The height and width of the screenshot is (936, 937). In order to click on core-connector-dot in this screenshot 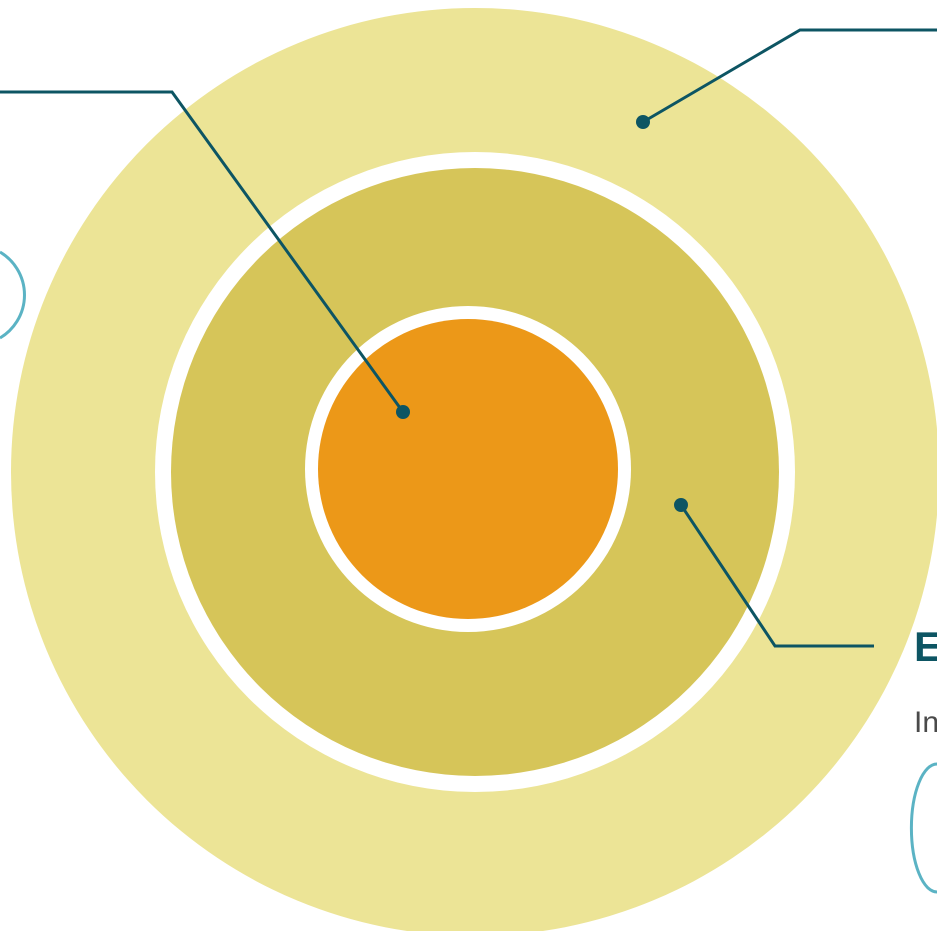, I will do `click(403, 412)`.